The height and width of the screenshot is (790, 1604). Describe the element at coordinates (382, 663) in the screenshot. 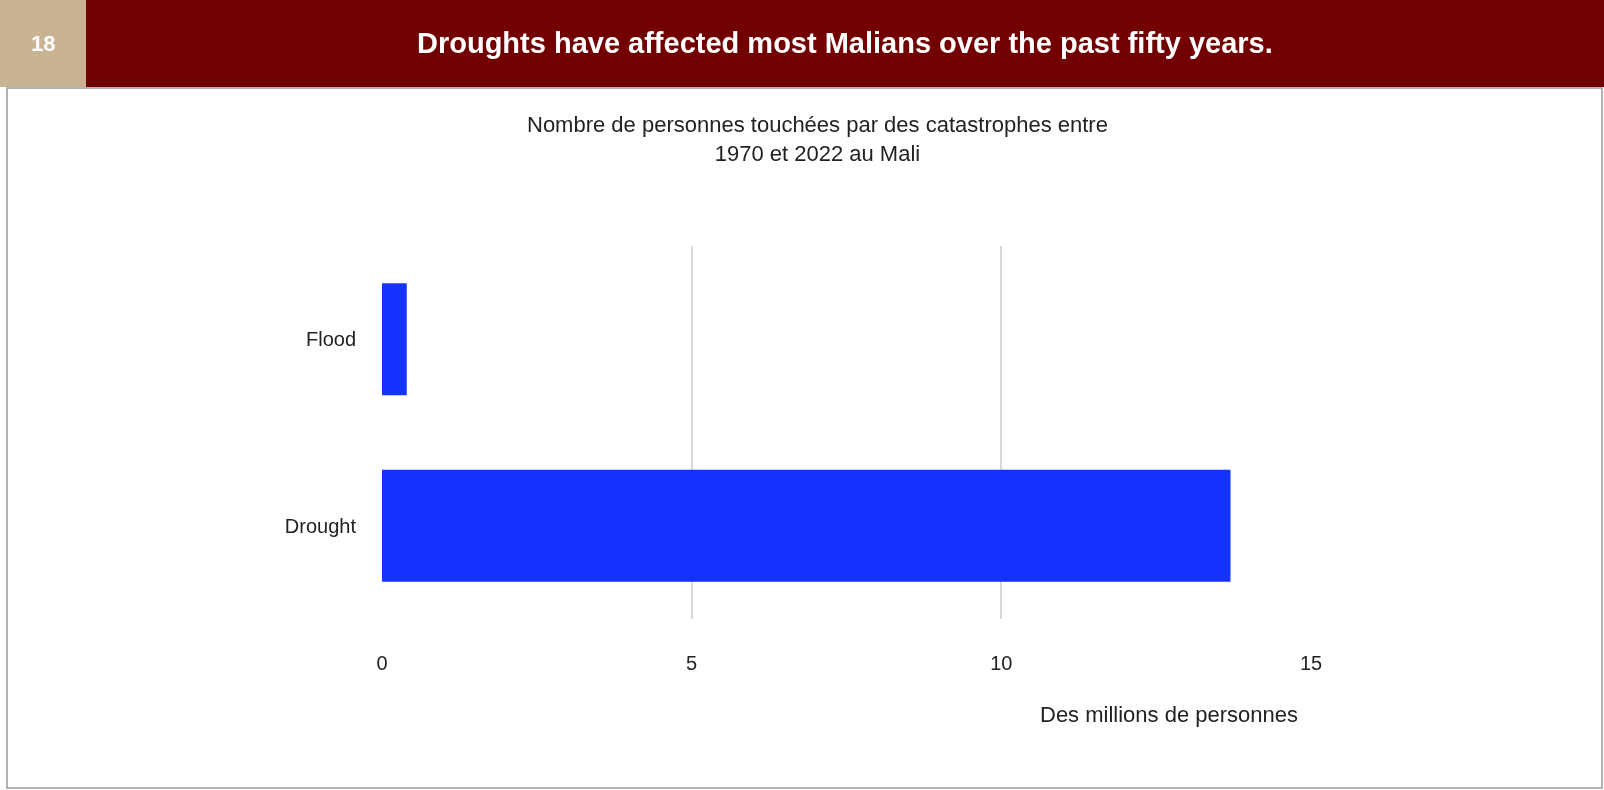

I see `x-tick-label: 0` at that location.